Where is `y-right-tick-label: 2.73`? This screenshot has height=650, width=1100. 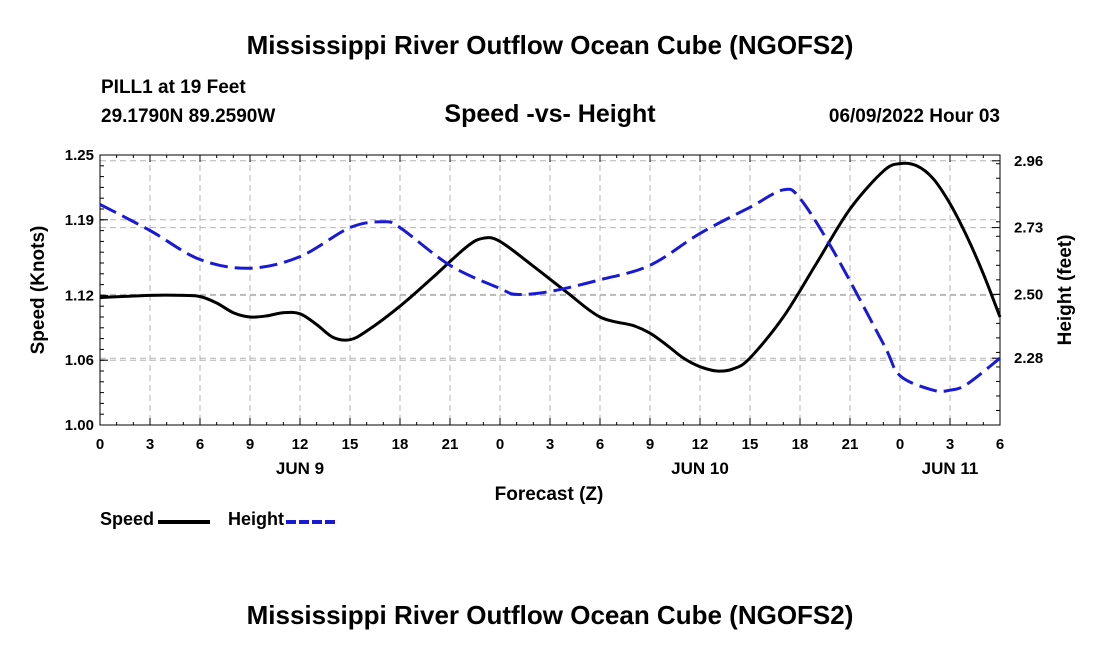 y-right-tick-label: 2.73 is located at coordinates (1028, 228).